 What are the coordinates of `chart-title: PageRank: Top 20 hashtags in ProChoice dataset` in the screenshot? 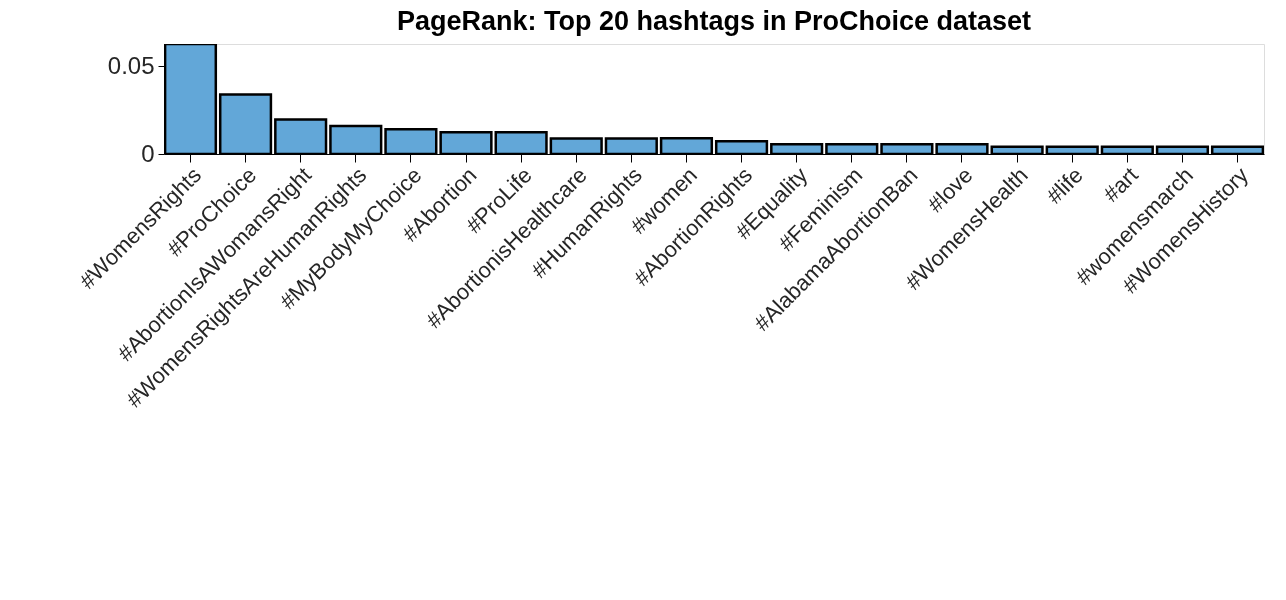 It's located at (714, 21).